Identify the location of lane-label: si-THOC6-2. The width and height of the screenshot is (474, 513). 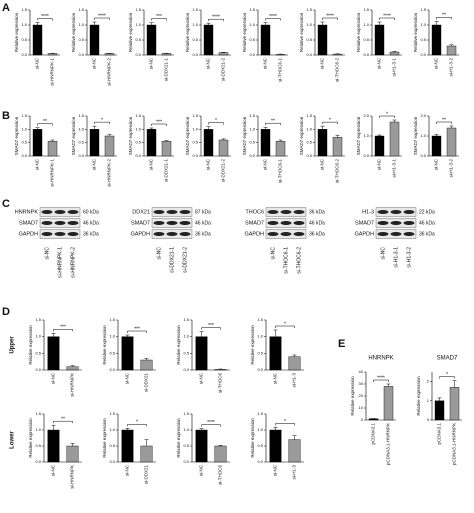
(299, 260).